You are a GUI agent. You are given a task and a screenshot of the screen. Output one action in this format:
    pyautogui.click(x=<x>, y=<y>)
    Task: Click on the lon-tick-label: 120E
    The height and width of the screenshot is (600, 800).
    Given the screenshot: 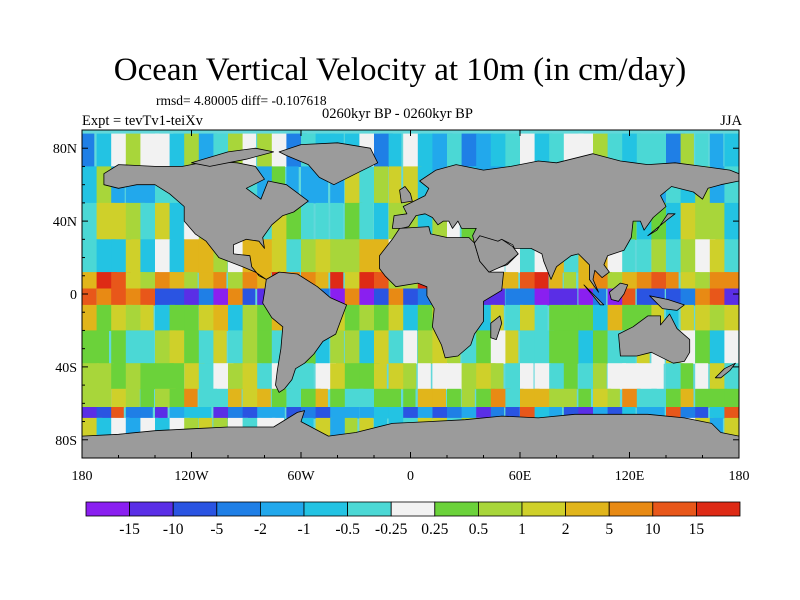 What is the action you would take?
    pyautogui.click(x=630, y=476)
    